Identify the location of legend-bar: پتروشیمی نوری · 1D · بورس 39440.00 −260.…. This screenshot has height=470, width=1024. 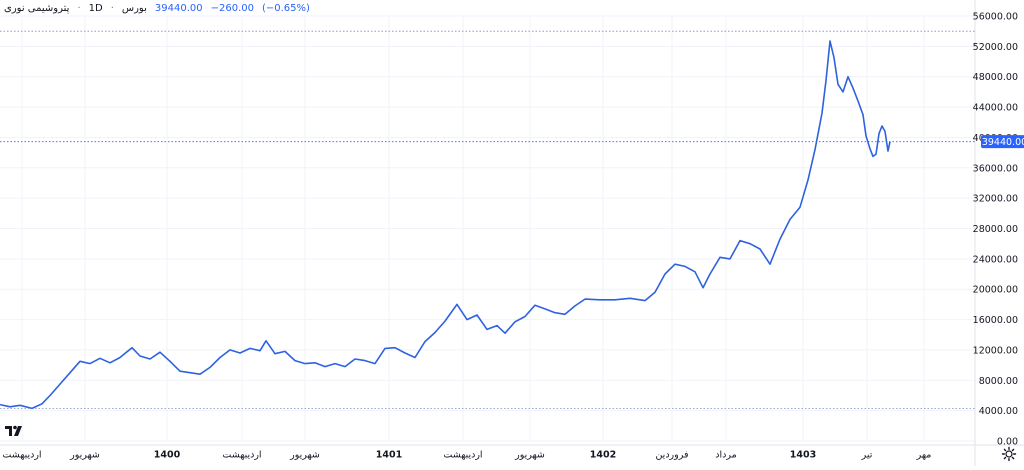
(157, 8).